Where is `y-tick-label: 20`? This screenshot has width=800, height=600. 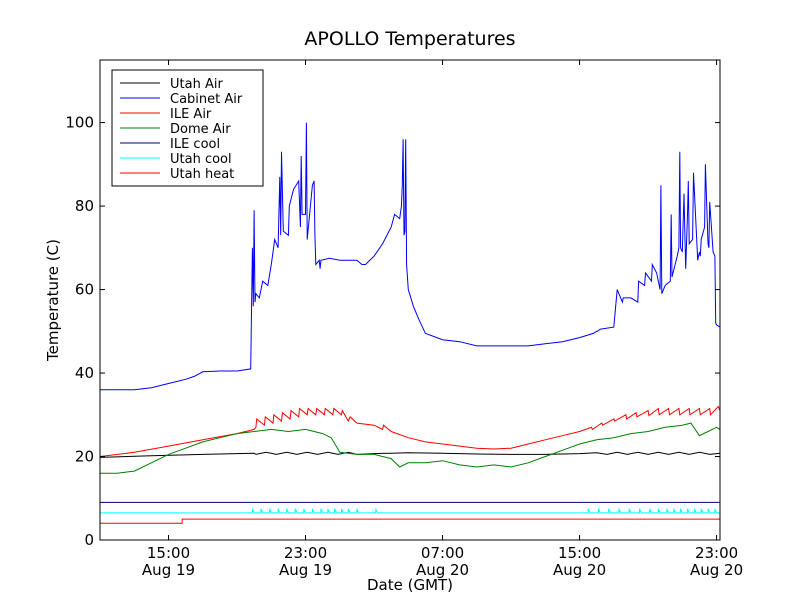 y-tick-label: 20 is located at coordinates (84, 457).